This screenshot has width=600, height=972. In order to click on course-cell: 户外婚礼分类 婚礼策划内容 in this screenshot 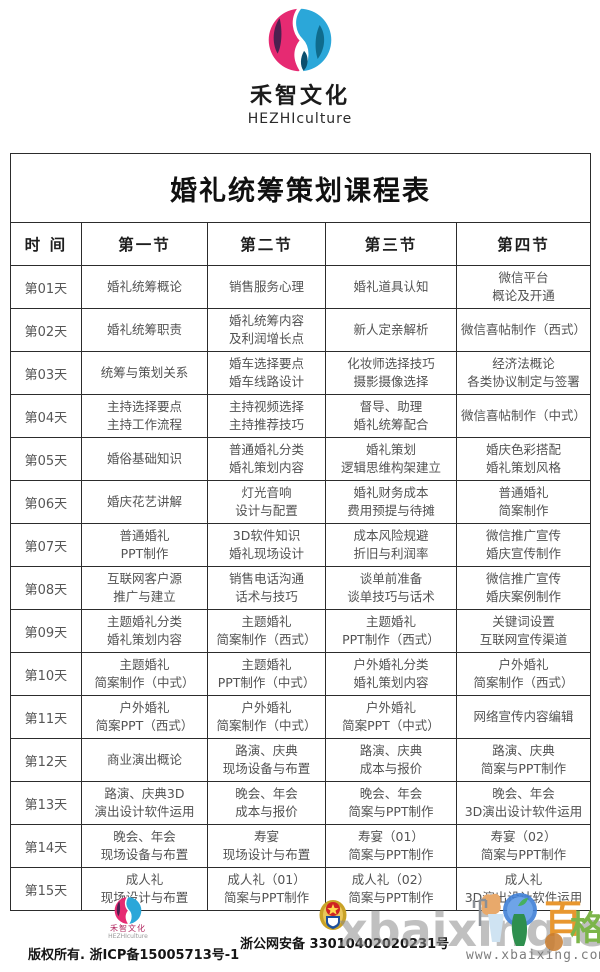, I will do `click(391, 674)`.